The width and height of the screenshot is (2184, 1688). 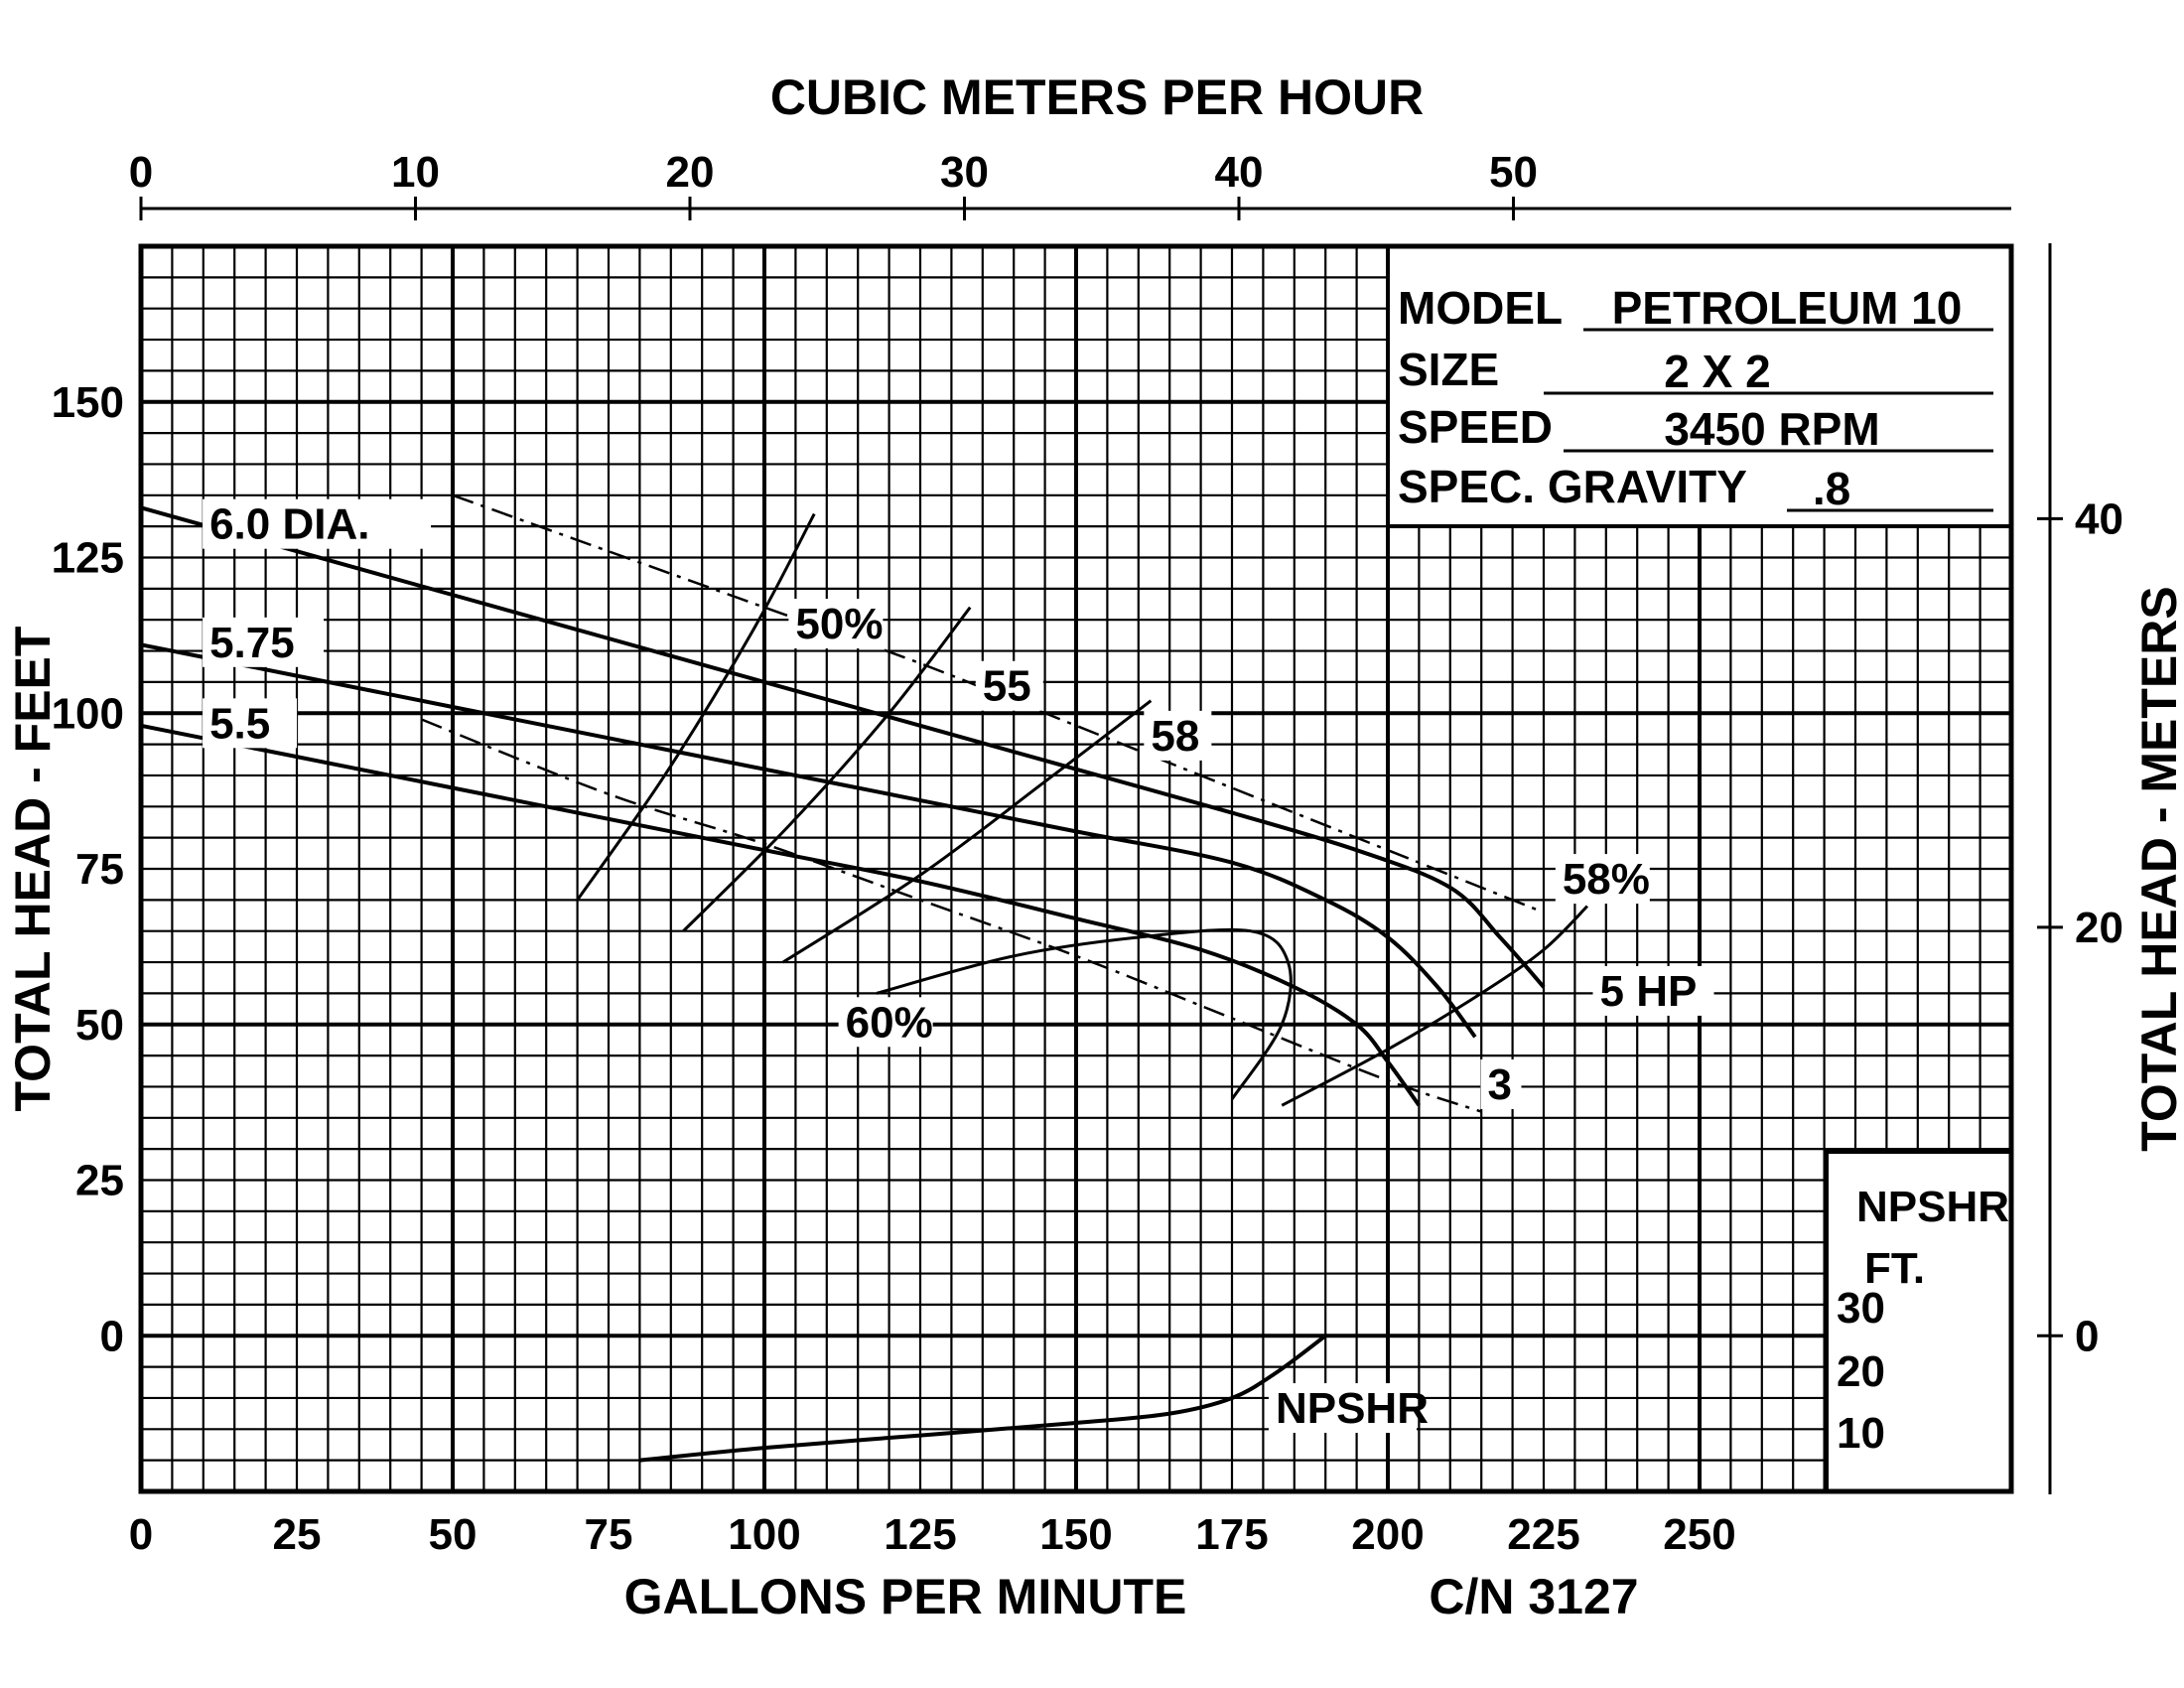 I want to click on label-eff-50-bg, so click(x=836, y=624).